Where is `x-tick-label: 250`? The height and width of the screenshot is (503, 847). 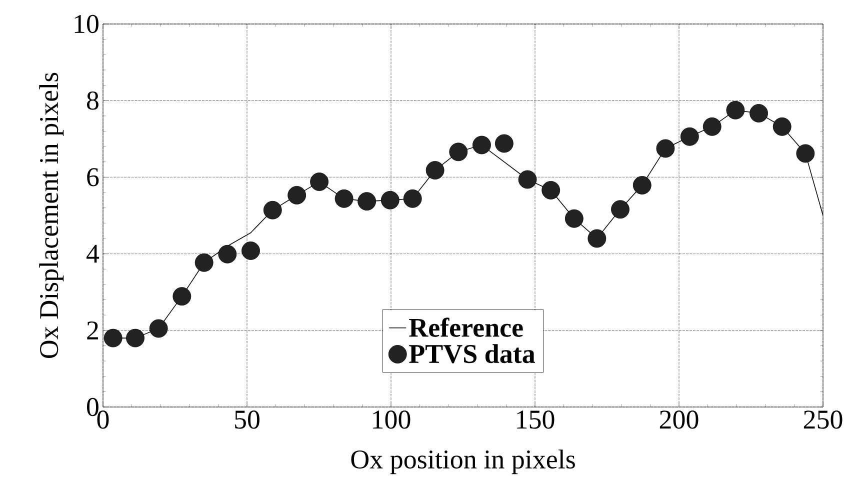 x-tick-label: 250 is located at coordinates (823, 419).